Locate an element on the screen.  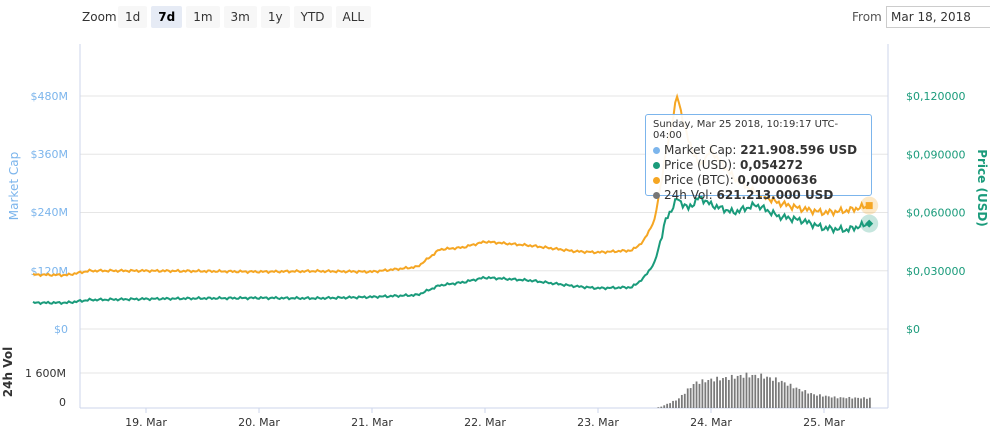
tooltip-date: Sunday, Mar 25 2018, 10:19:17 UTC-04:00 is located at coordinates (746, 130).